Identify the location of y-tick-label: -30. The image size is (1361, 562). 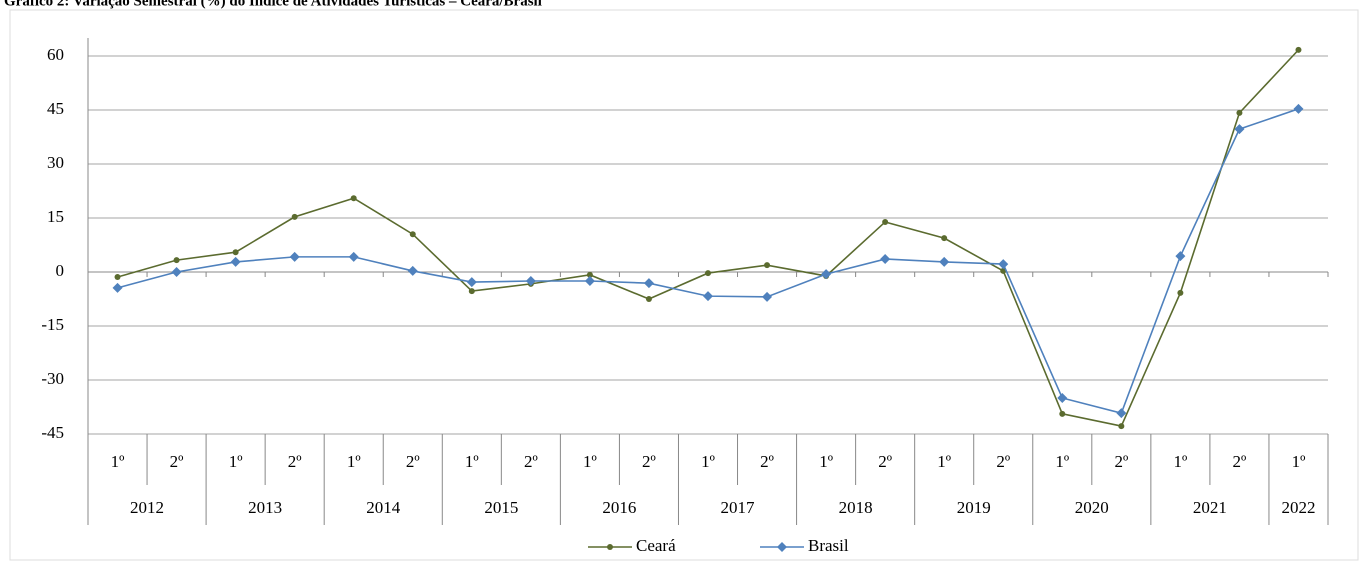
(52, 378).